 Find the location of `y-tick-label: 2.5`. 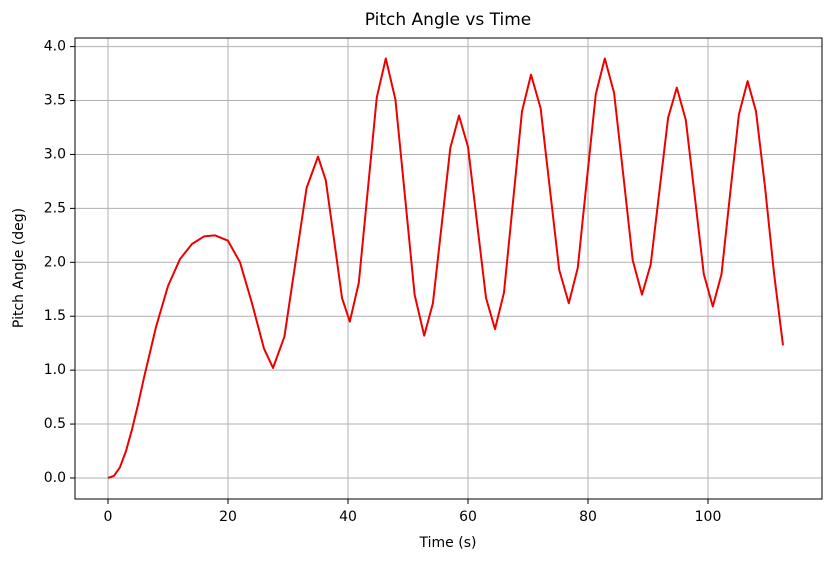

y-tick-label: 2.5 is located at coordinates (55, 208).